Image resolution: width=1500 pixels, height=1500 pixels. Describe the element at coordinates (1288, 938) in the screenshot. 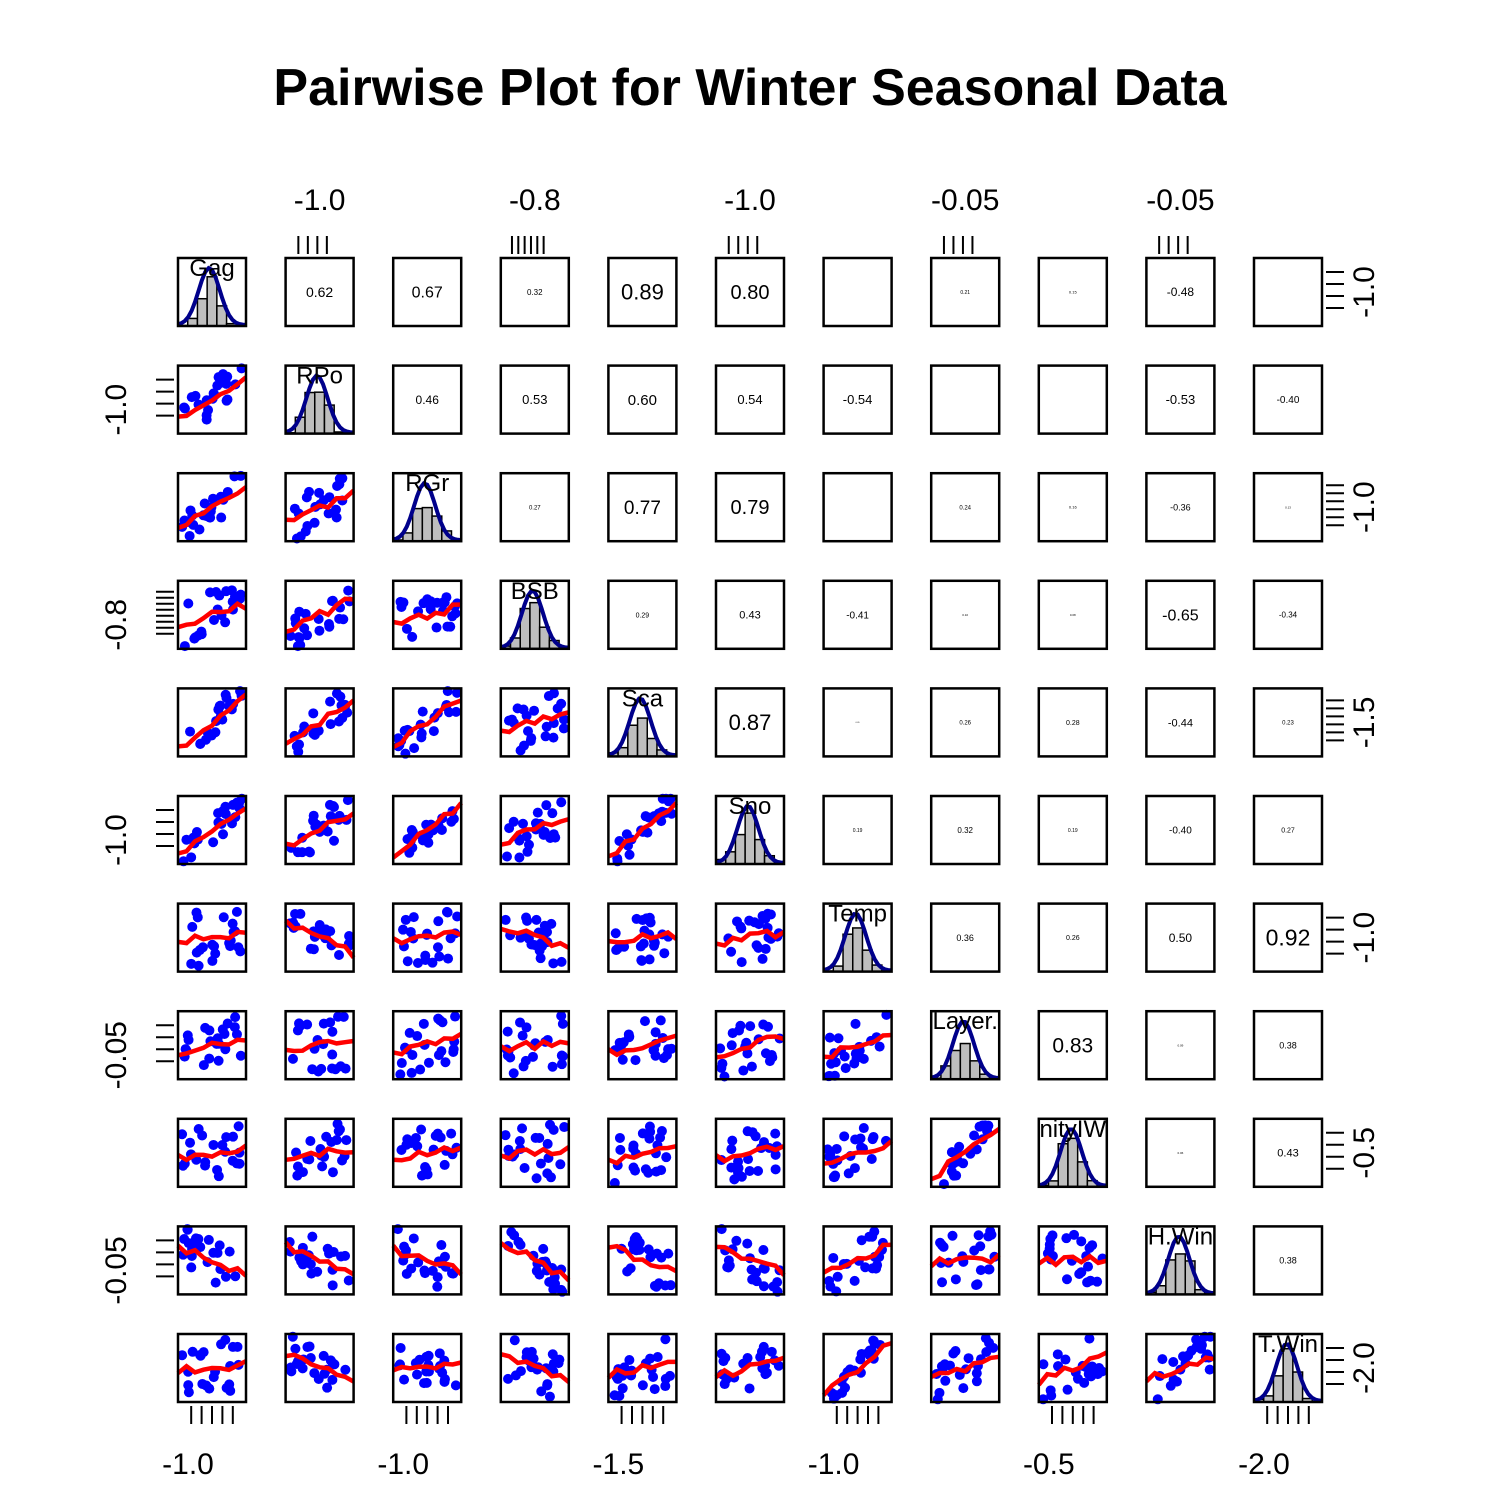

I see `correlation-value: 0.92` at that location.